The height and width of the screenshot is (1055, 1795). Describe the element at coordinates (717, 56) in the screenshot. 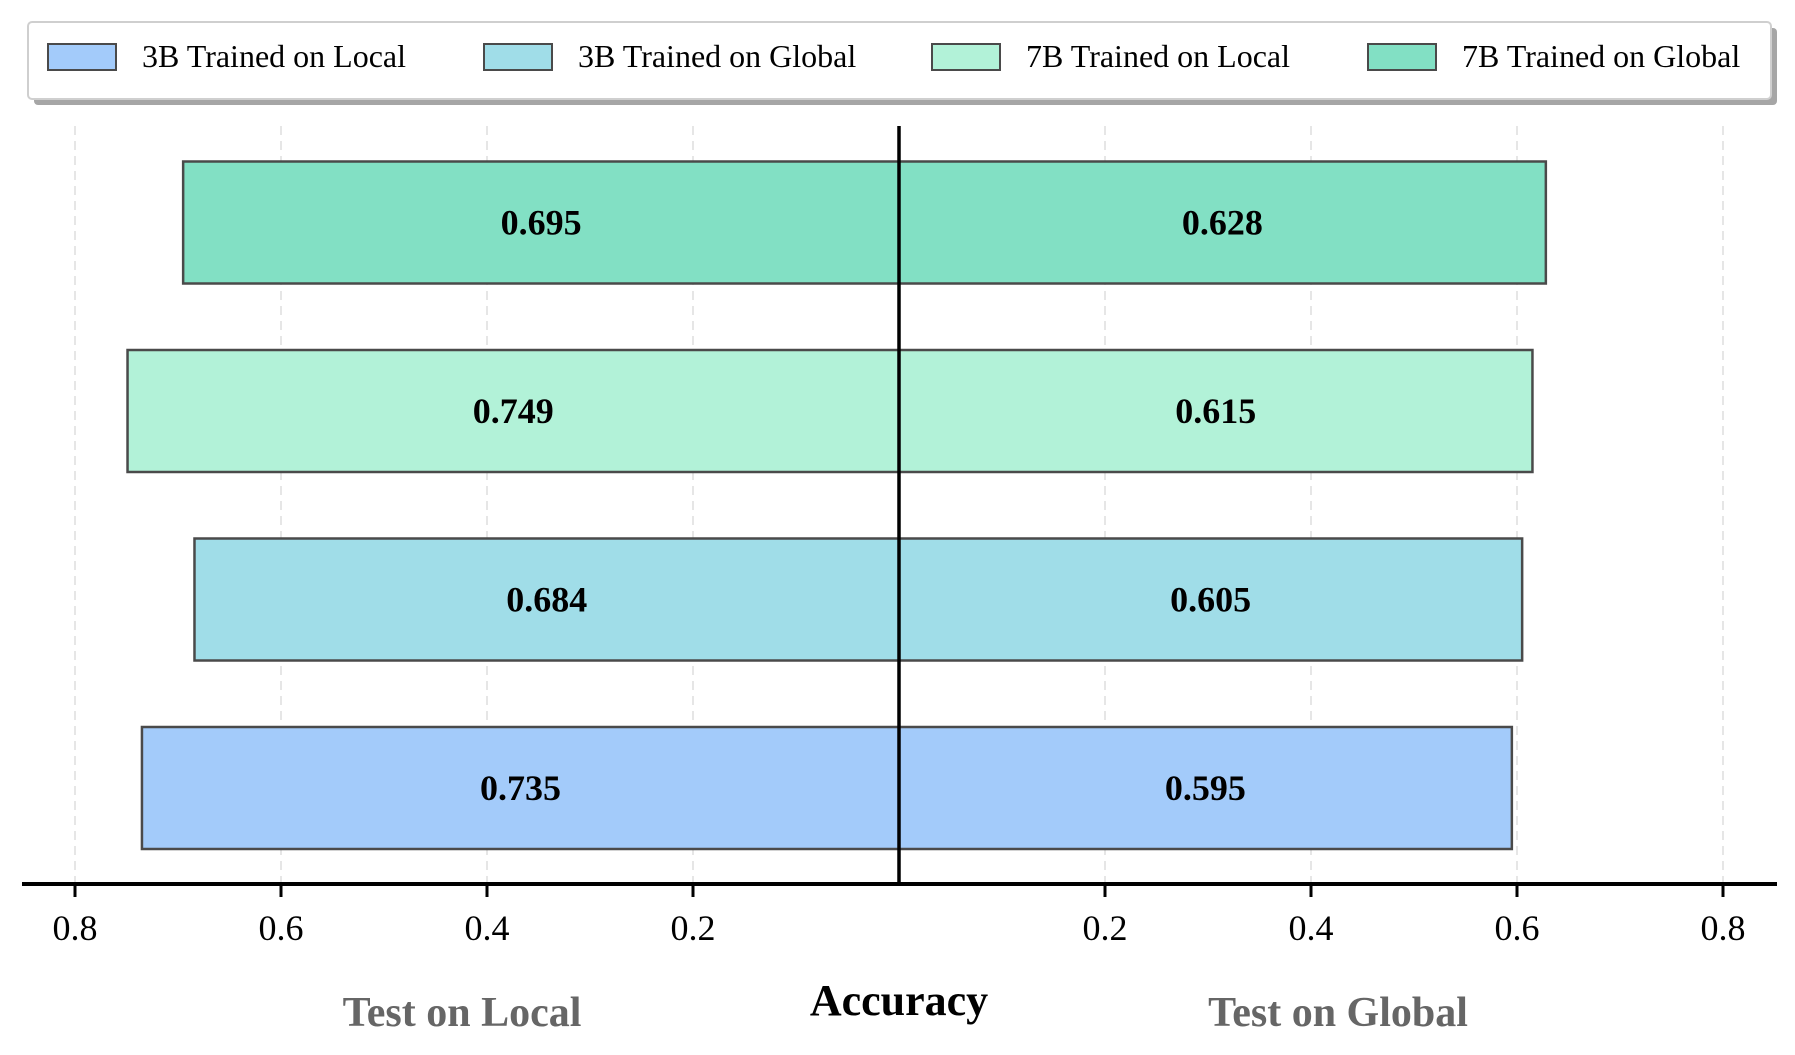

I see `legend-label: 3B Trained on Global` at that location.